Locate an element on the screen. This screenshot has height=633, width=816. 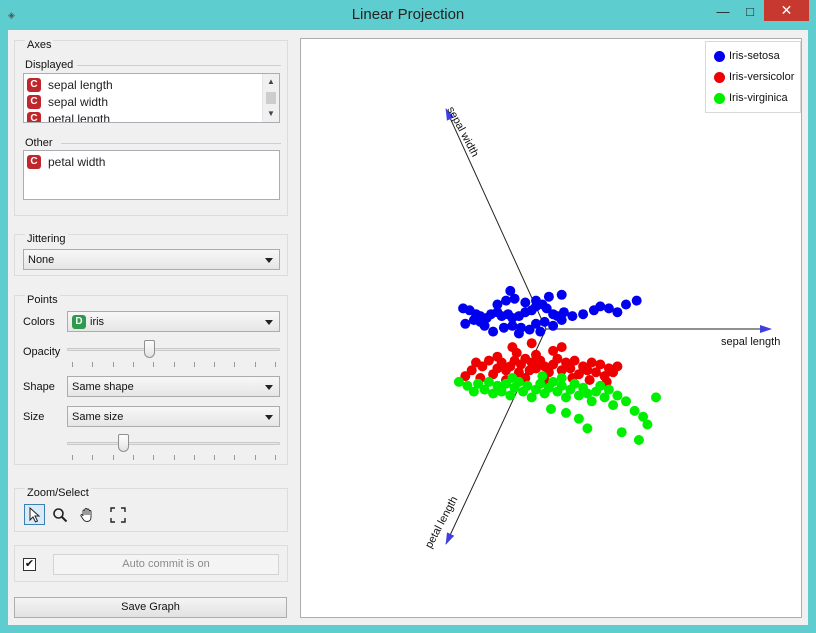
hand-icon is located at coordinates (85, 514).